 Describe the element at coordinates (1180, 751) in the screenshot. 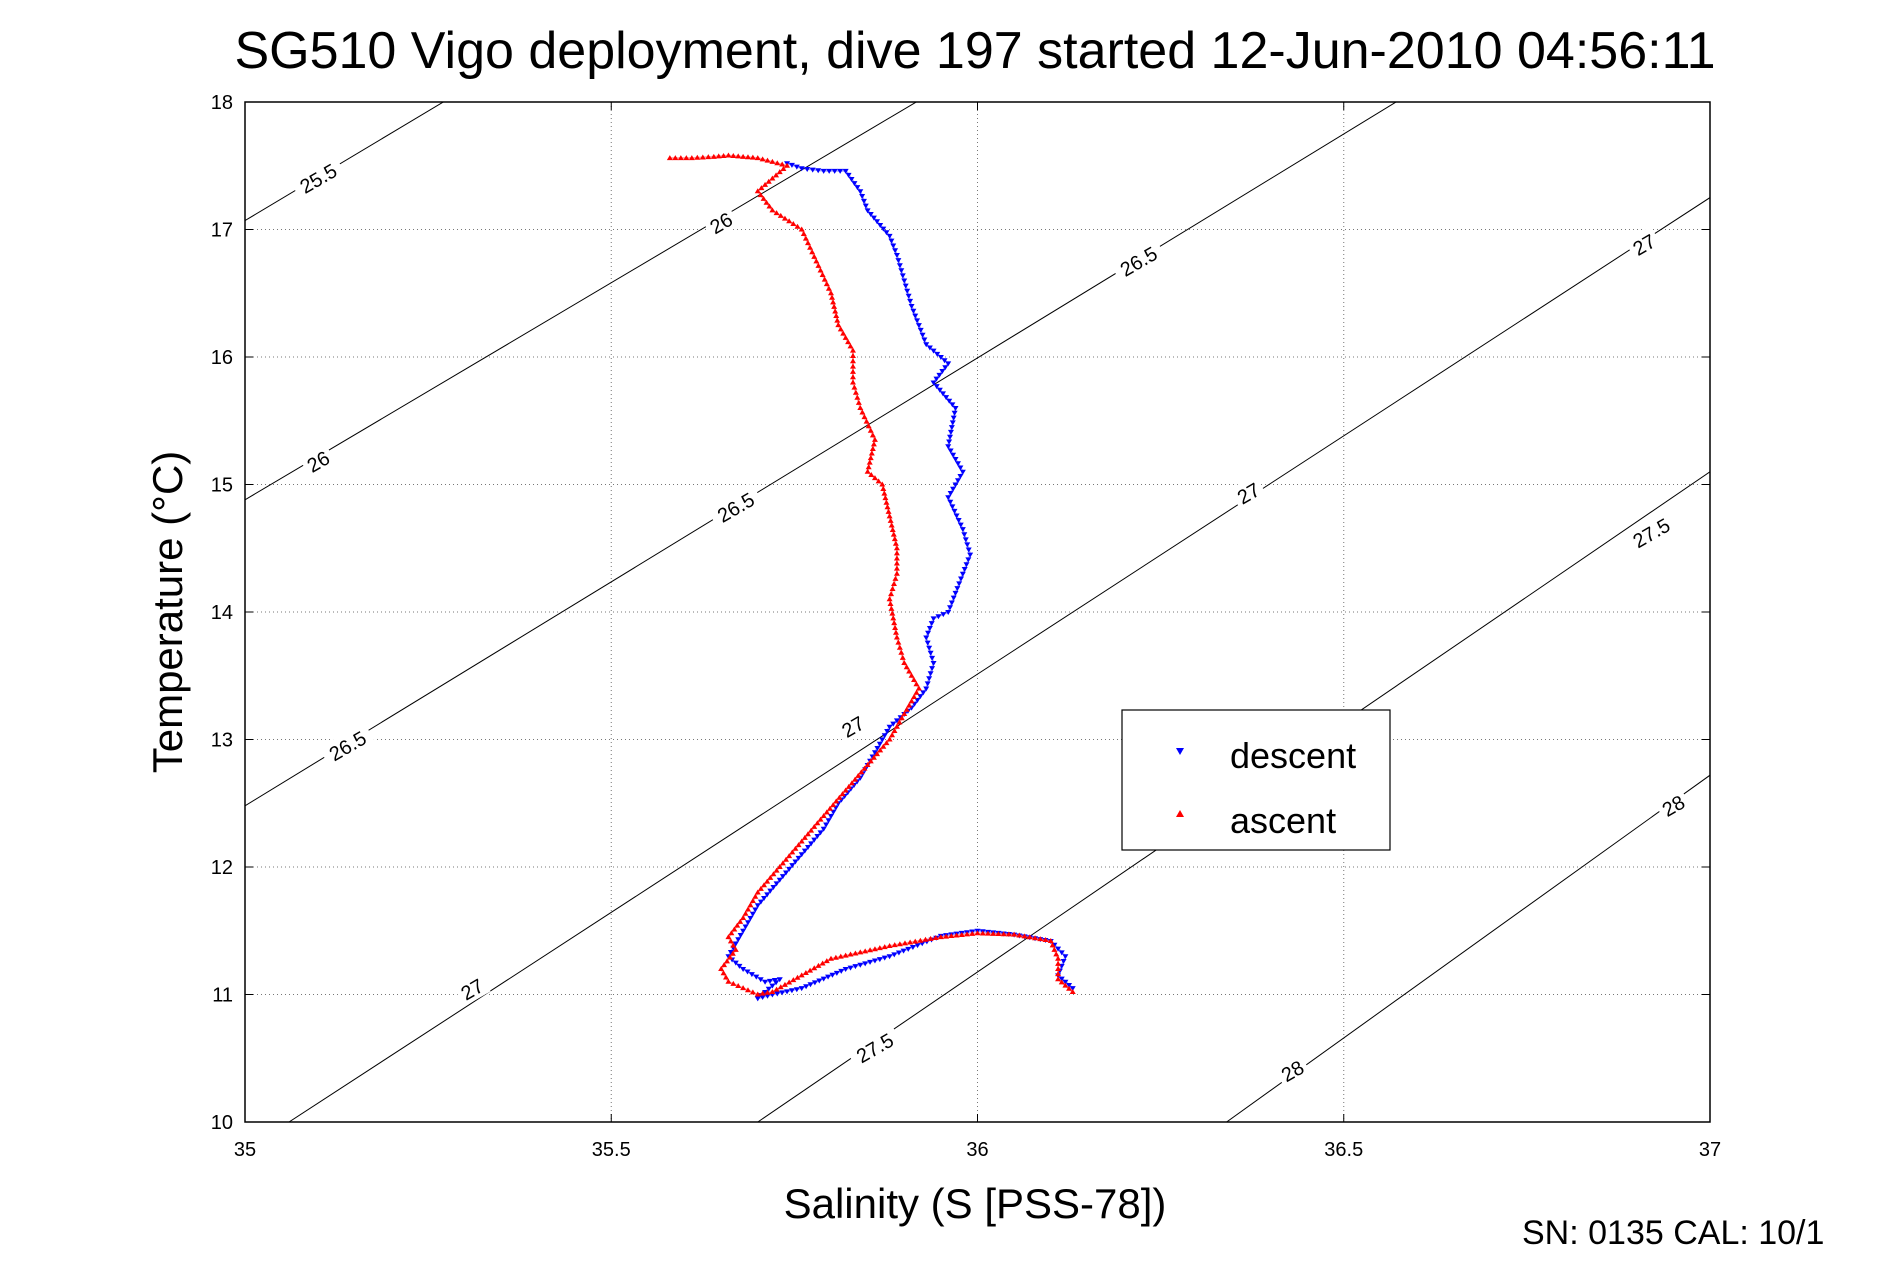

I see `legend-marker-descent` at that location.